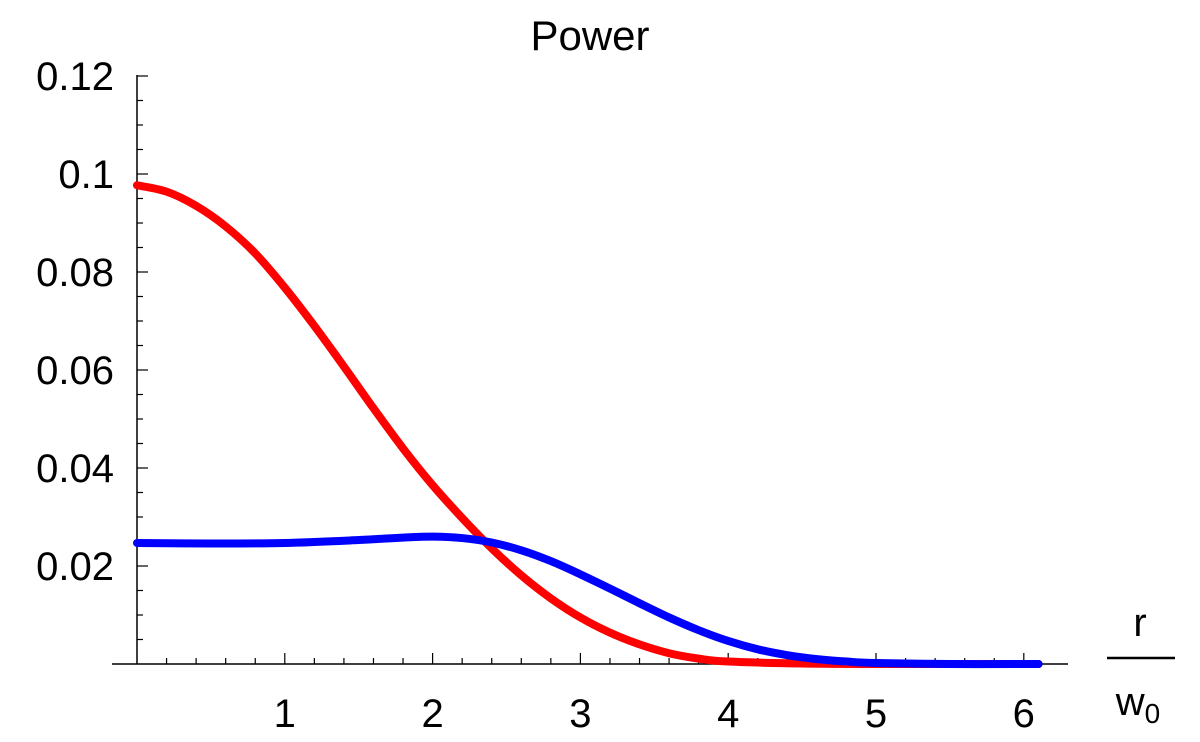  Describe the element at coordinates (75, 273) in the screenshot. I see `y-tick-label: 0.08` at that location.